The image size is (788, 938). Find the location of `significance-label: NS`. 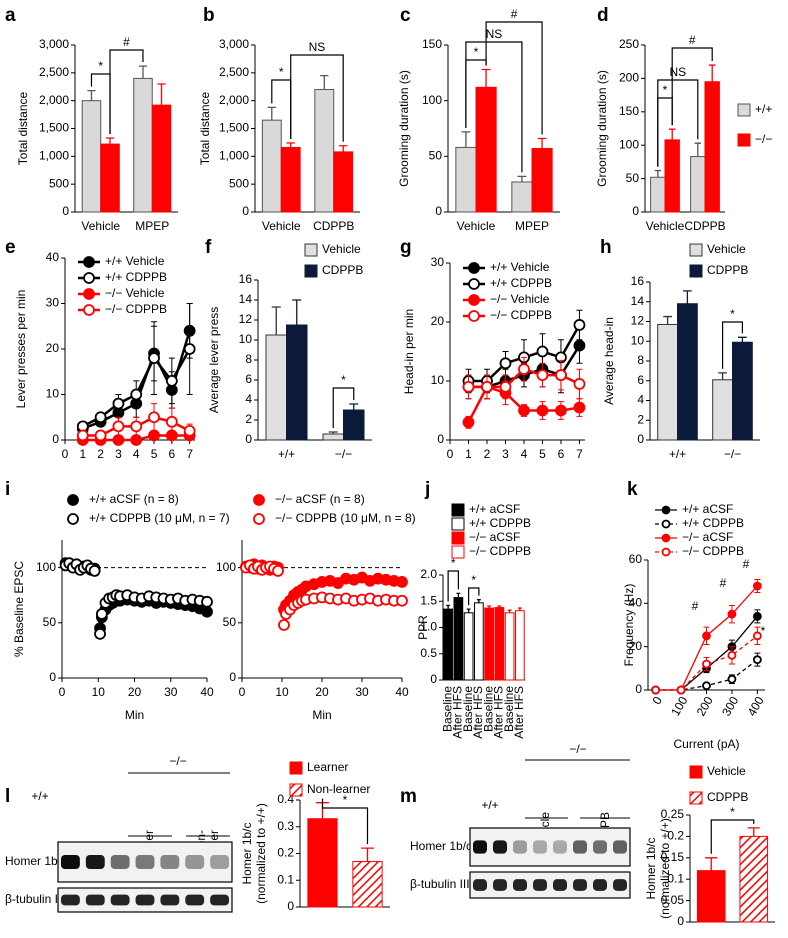

significance-label: NS is located at coordinates (677, 72).